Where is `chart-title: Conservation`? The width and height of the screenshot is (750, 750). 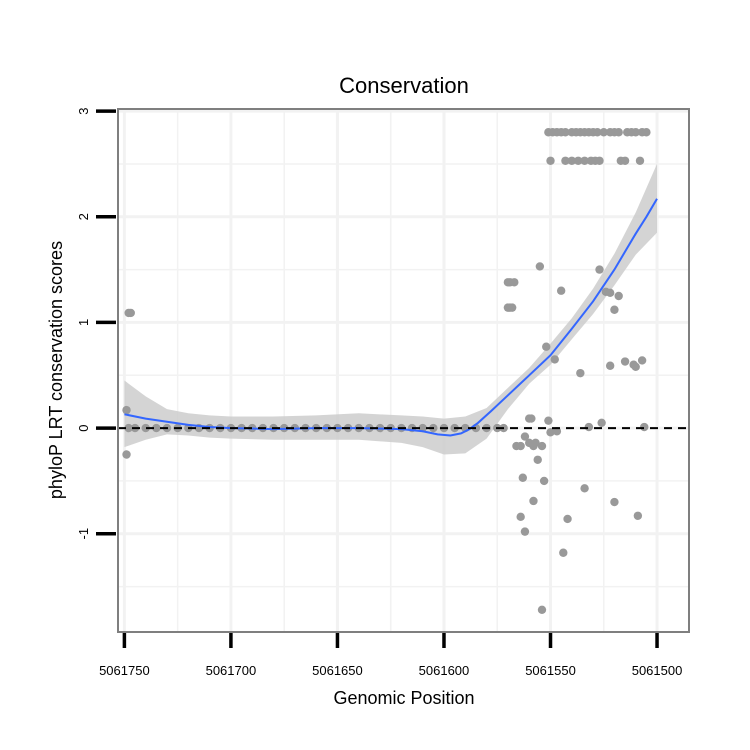
chart-title: Conservation is located at coordinates (404, 85).